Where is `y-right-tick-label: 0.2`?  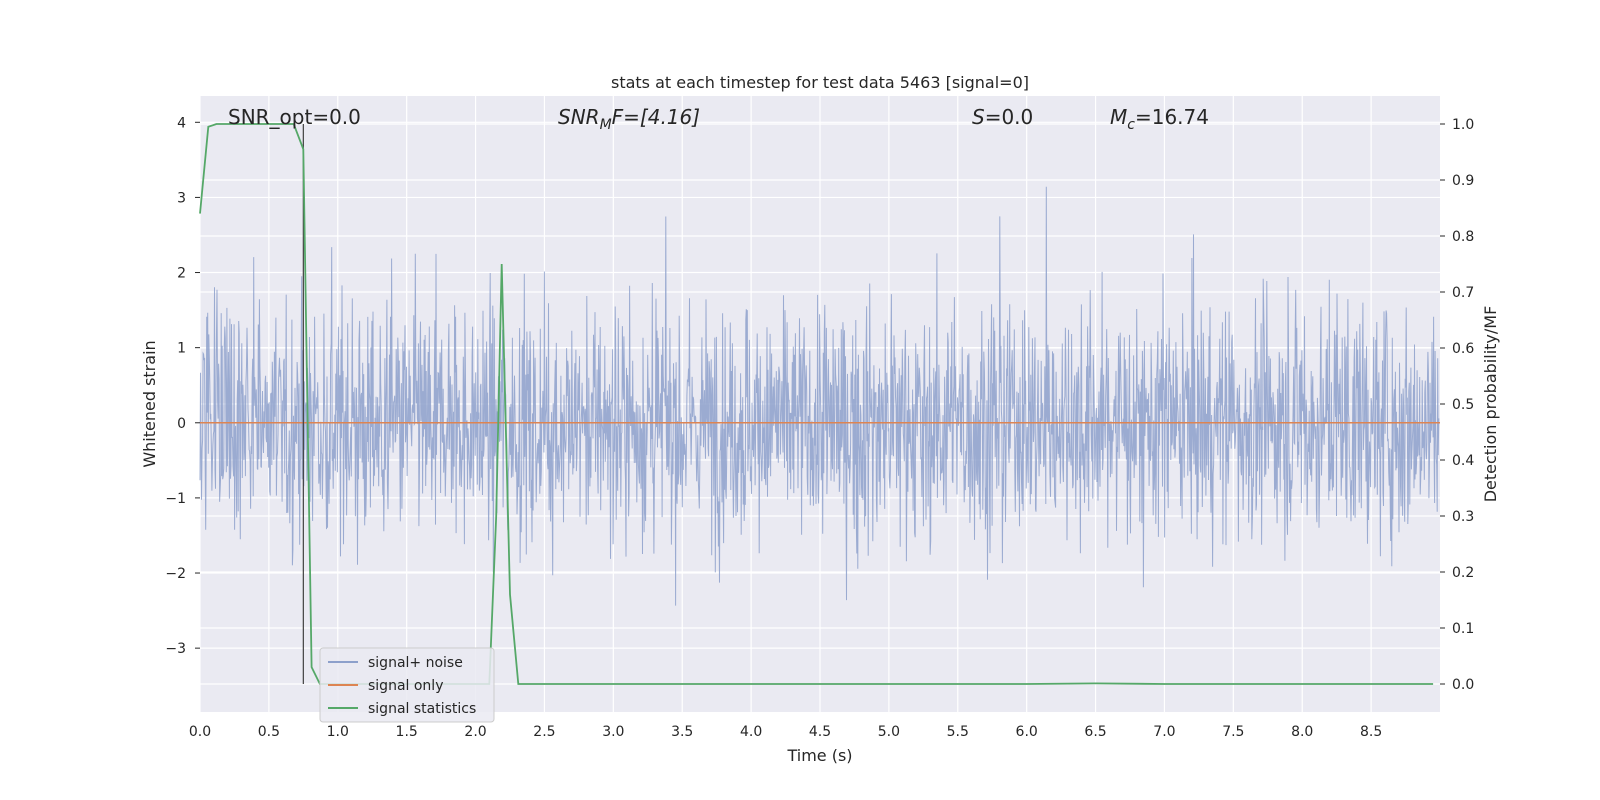
y-right-tick-label: 0.2 is located at coordinates (1463, 573).